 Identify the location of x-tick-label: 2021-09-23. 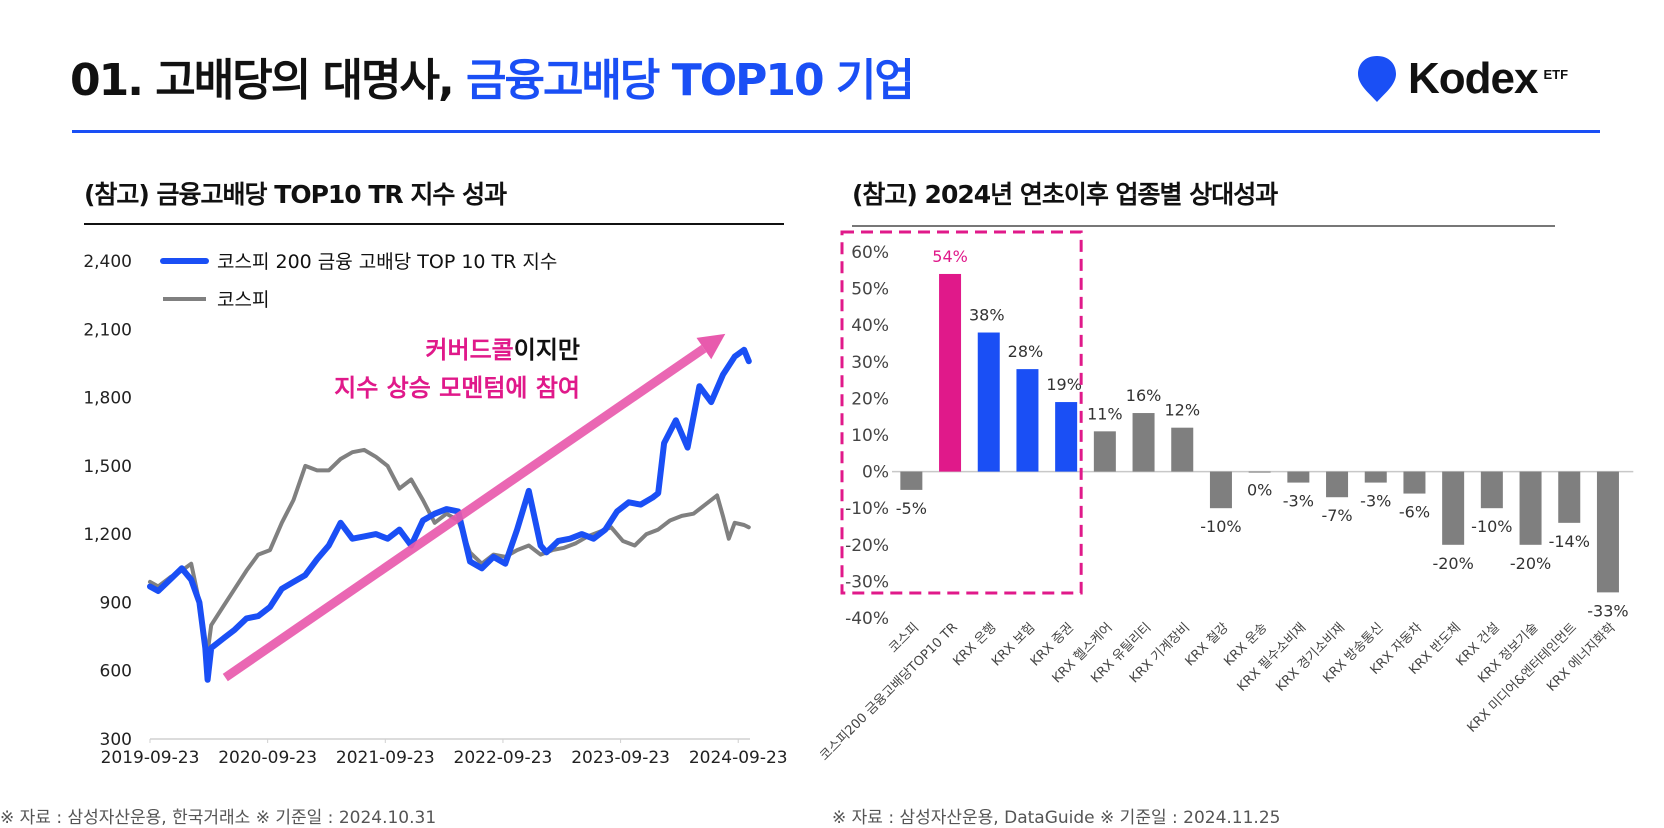
(385, 758).